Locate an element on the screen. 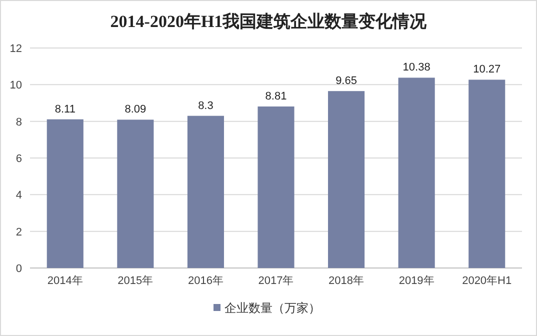 The width and height of the screenshot is (537, 336). chart-title: 2014-2020年H1我国建筑企业数量变化情况 is located at coordinates (269, 21).